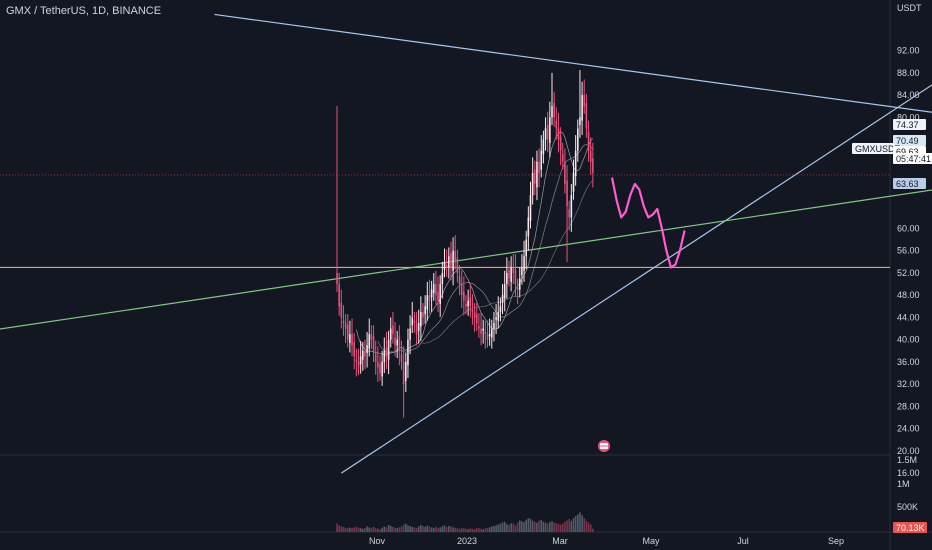 The height and width of the screenshot is (550, 932). I want to click on price-tick-label: 92.00, so click(908, 51).